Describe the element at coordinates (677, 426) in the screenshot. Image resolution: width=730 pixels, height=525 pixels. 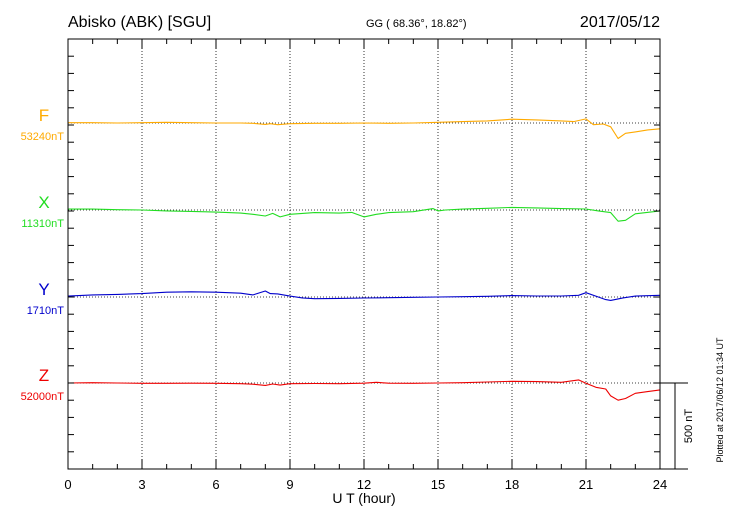
I see `scale-bar: 500 nT` at that location.